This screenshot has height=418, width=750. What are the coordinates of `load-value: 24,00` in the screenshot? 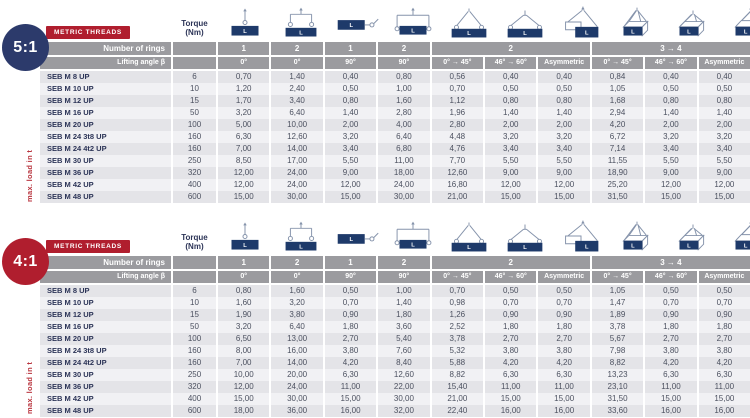 It's located at (297, 387).